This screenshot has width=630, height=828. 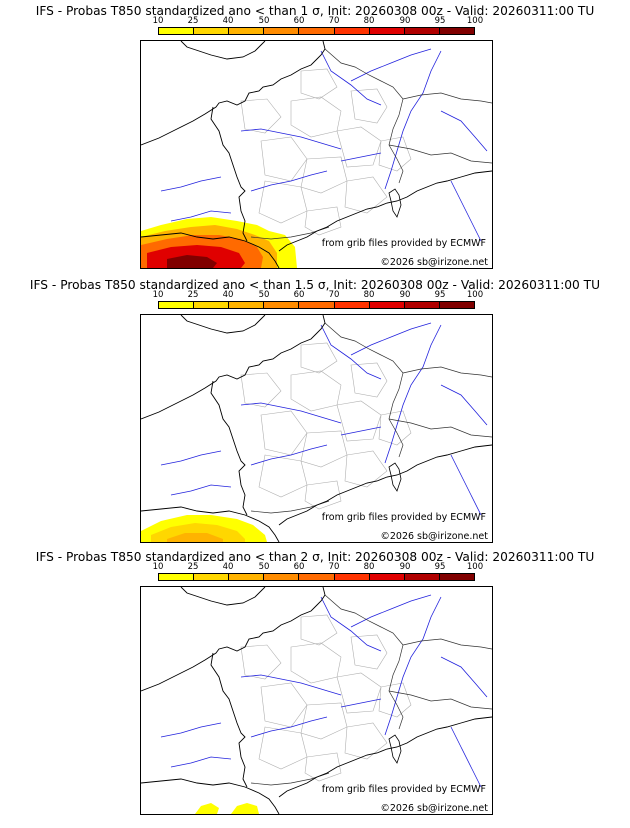 What do you see at coordinates (404, 517) in the screenshot?
I see `data-credit: from grib files provided by ECMWF` at bounding box center [404, 517].